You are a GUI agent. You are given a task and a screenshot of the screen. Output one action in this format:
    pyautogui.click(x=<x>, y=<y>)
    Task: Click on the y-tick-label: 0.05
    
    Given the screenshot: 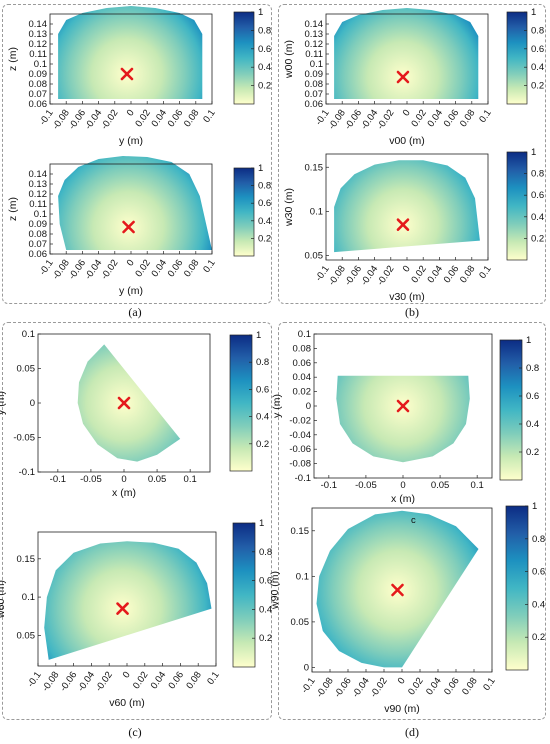 What is the action you would take?
    pyautogui.click(x=314, y=256)
    